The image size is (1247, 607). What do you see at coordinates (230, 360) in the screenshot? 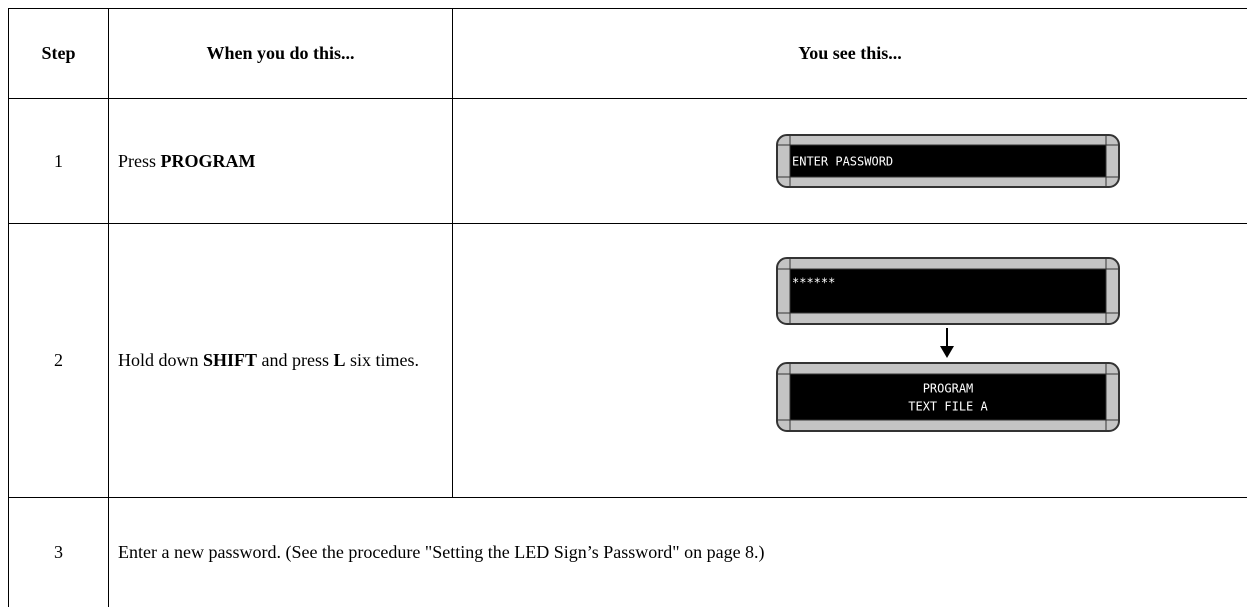
I see `action-keyword: SHIFT` at bounding box center [230, 360].